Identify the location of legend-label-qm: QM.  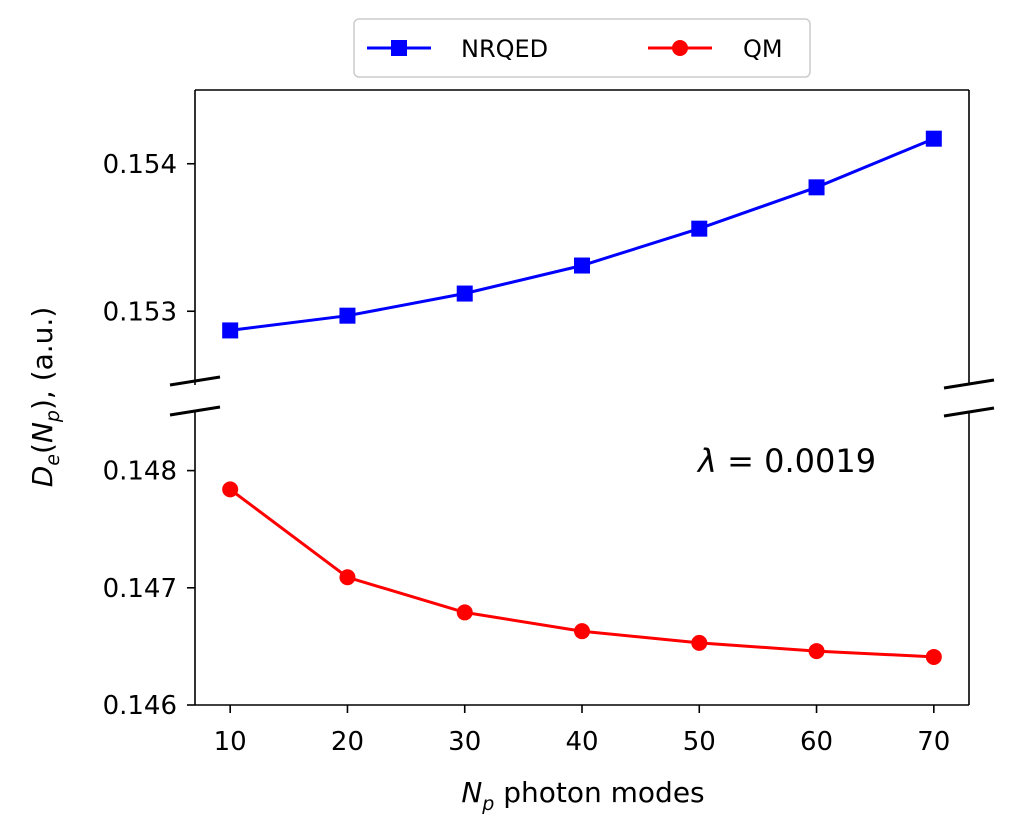
(763, 49).